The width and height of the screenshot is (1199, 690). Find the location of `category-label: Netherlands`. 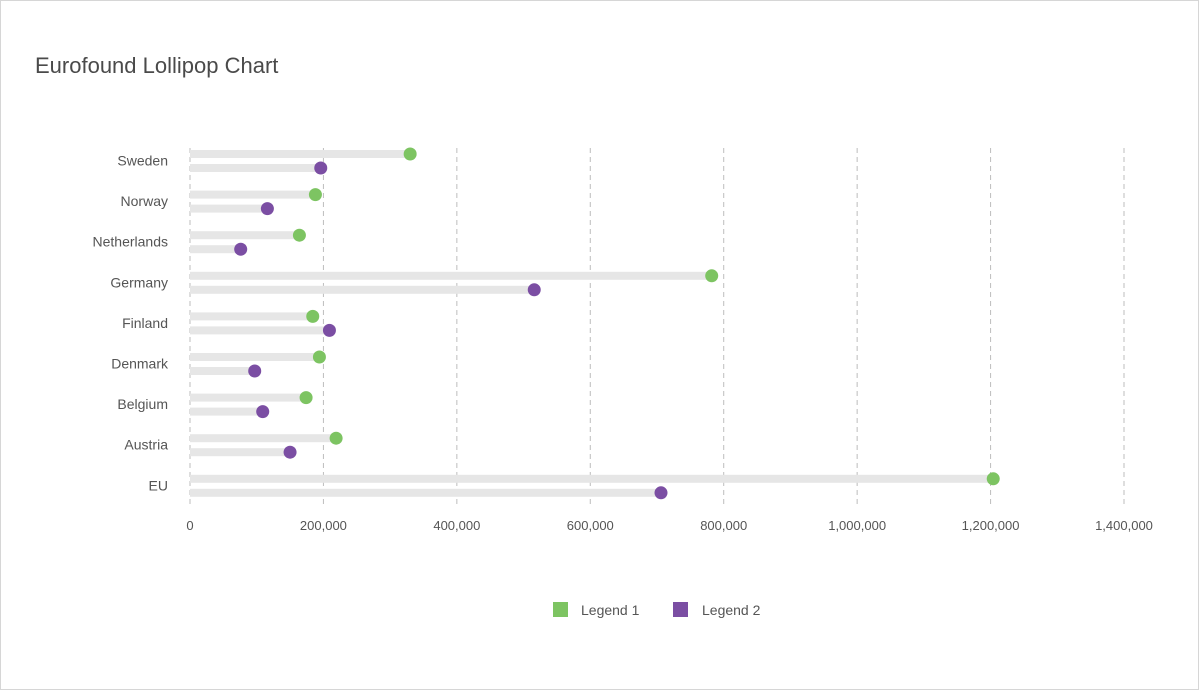

category-label: Netherlands is located at coordinates (131, 242).